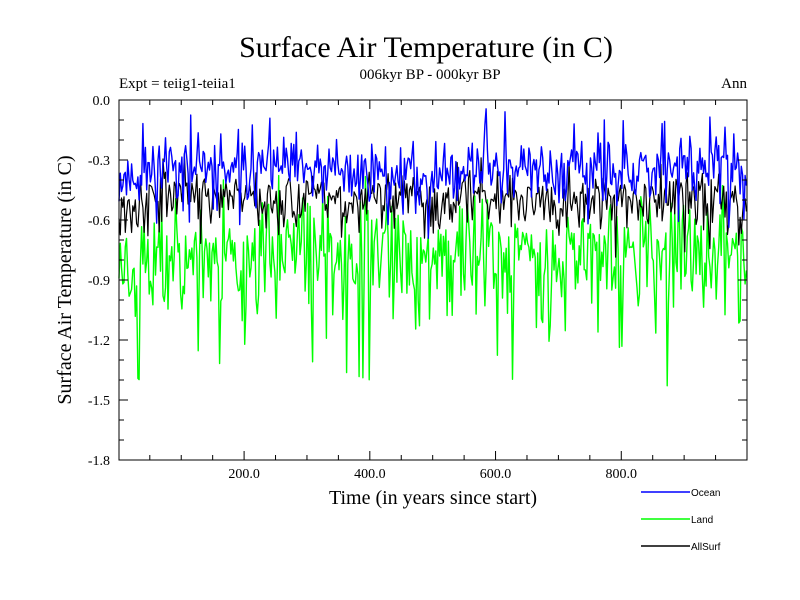 The height and width of the screenshot is (600, 800). I want to click on series-line-allsurf, so click(432, 205).